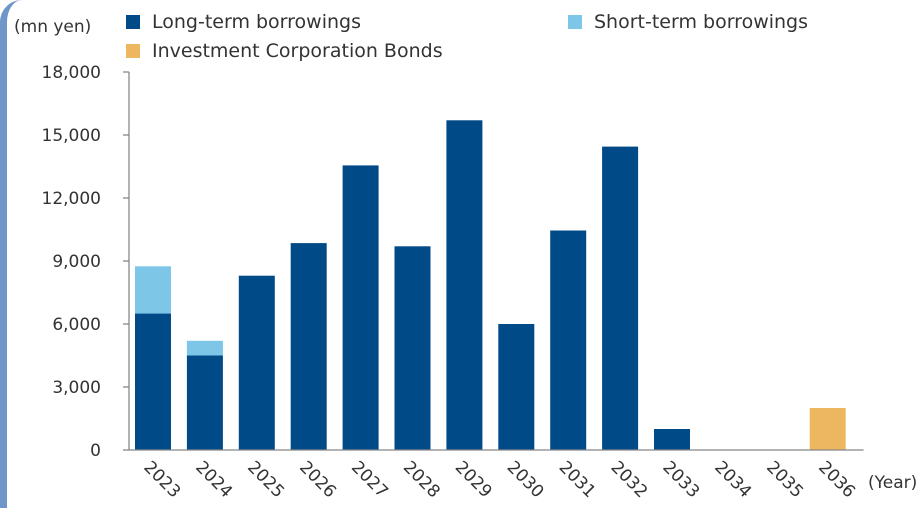  I want to click on legend-item-bonds: Investment Corporation Bonds, so click(284, 51).